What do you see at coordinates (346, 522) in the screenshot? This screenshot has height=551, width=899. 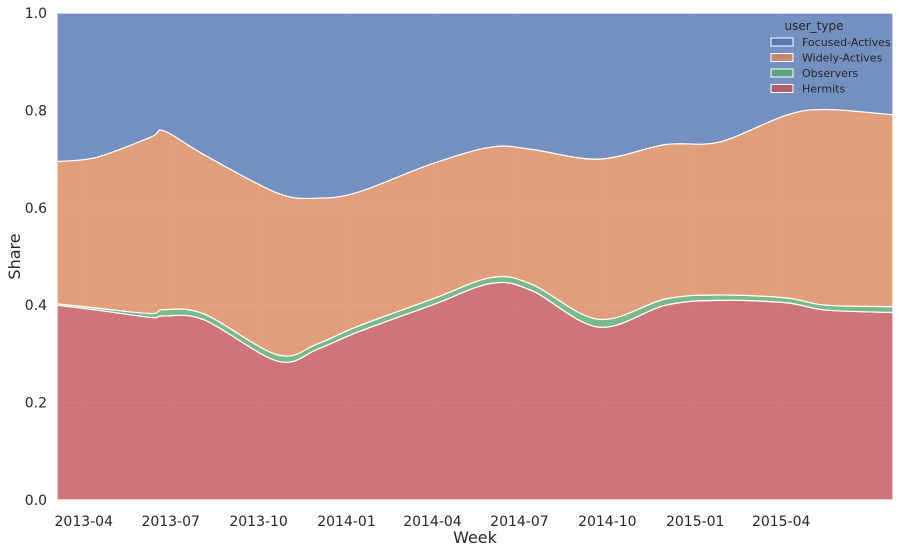 I see `x-tick-label: 2014-01` at bounding box center [346, 522].